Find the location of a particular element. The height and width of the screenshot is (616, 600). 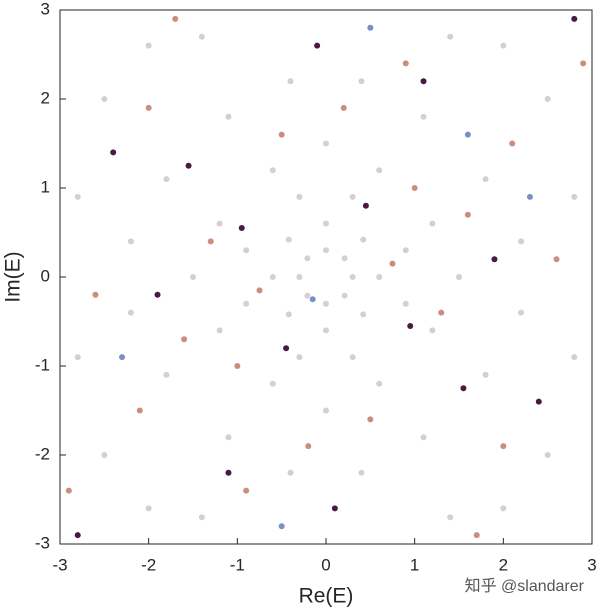

y-tick-label: -3 is located at coordinates (42, 542).